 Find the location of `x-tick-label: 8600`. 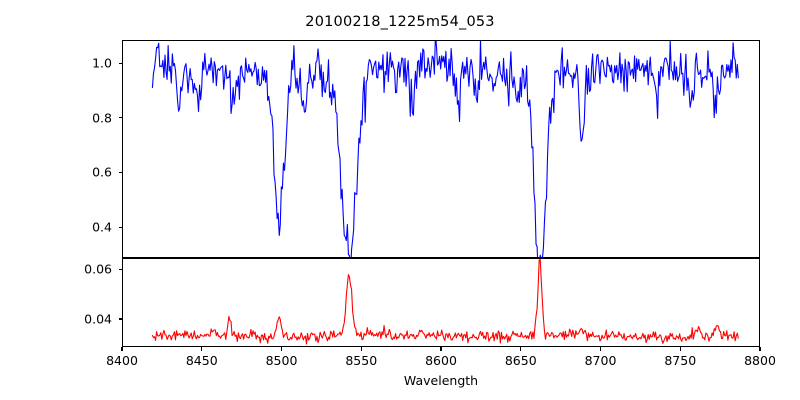

x-tick-label: 8600 is located at coordinates (441, 360).